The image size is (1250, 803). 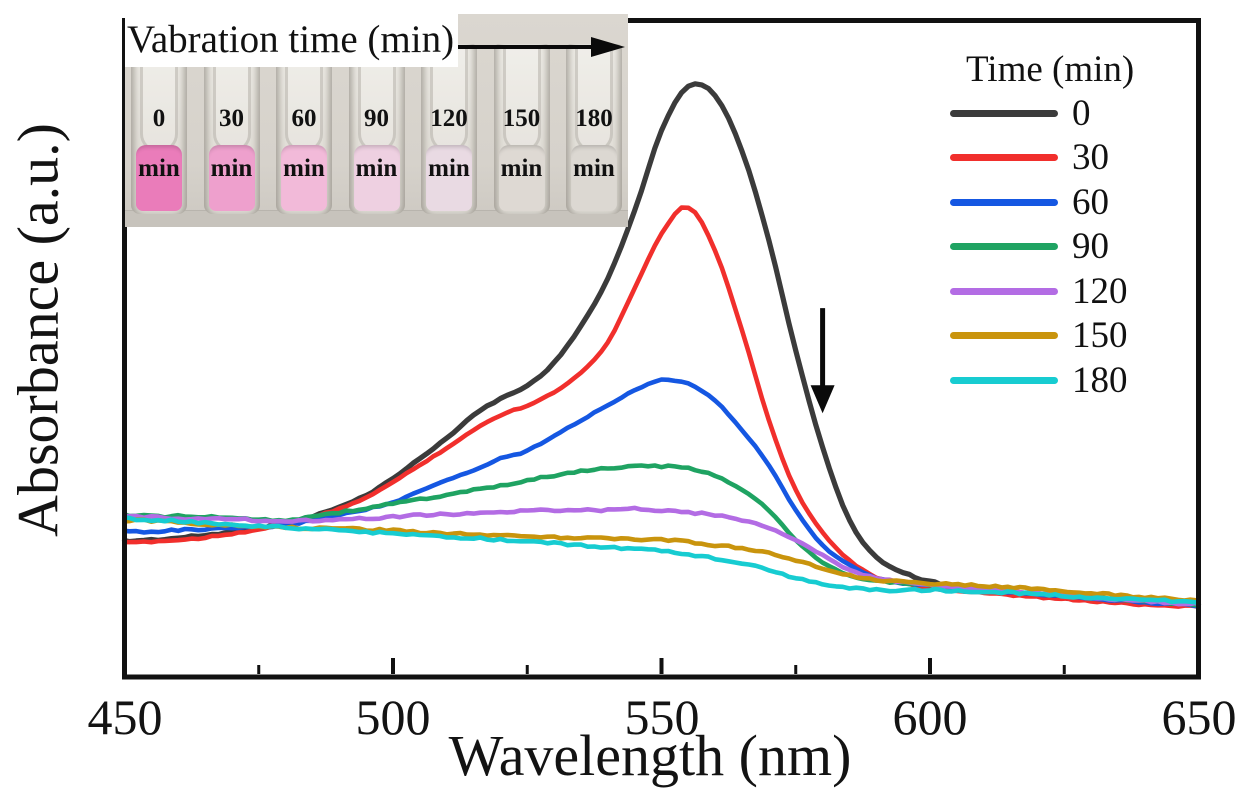 What do you see at coordinates (930, 717) in the screenshot?
I see `x-tick-label-600: 600` at bounding box center [930, 717].